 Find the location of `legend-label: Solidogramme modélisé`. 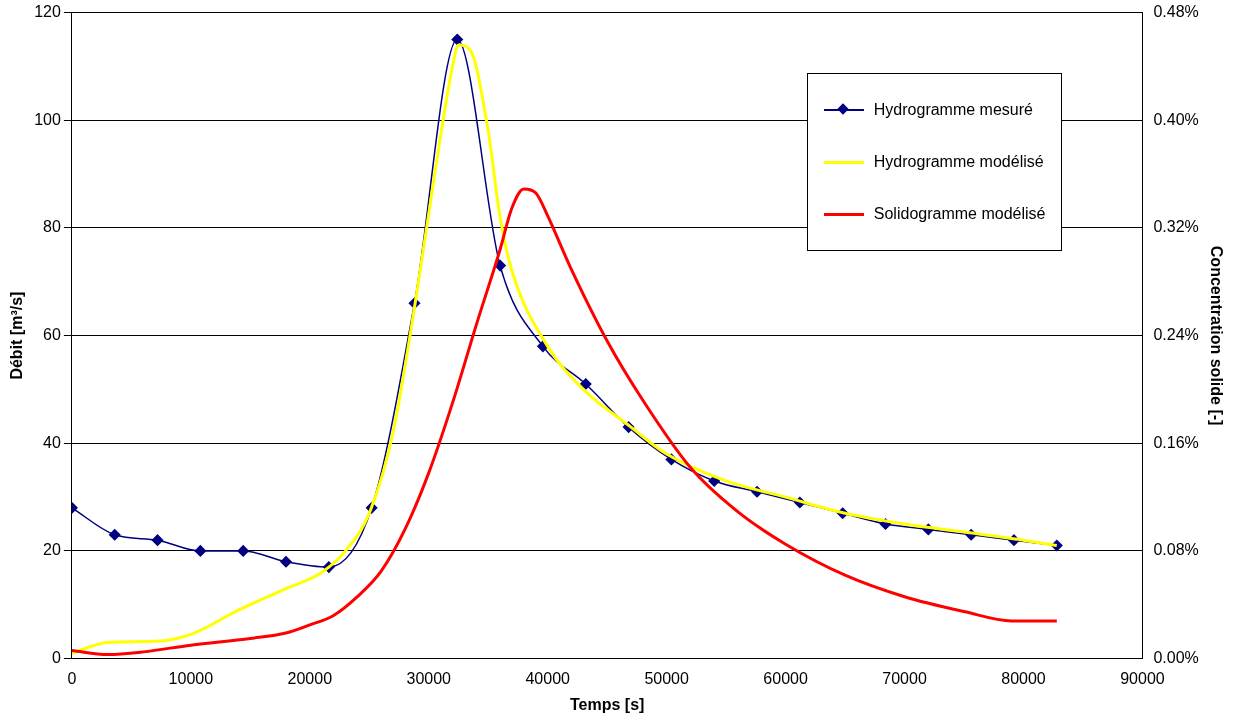

legend-label: Solidogramme modélisé is located at coordinates (959, 213).